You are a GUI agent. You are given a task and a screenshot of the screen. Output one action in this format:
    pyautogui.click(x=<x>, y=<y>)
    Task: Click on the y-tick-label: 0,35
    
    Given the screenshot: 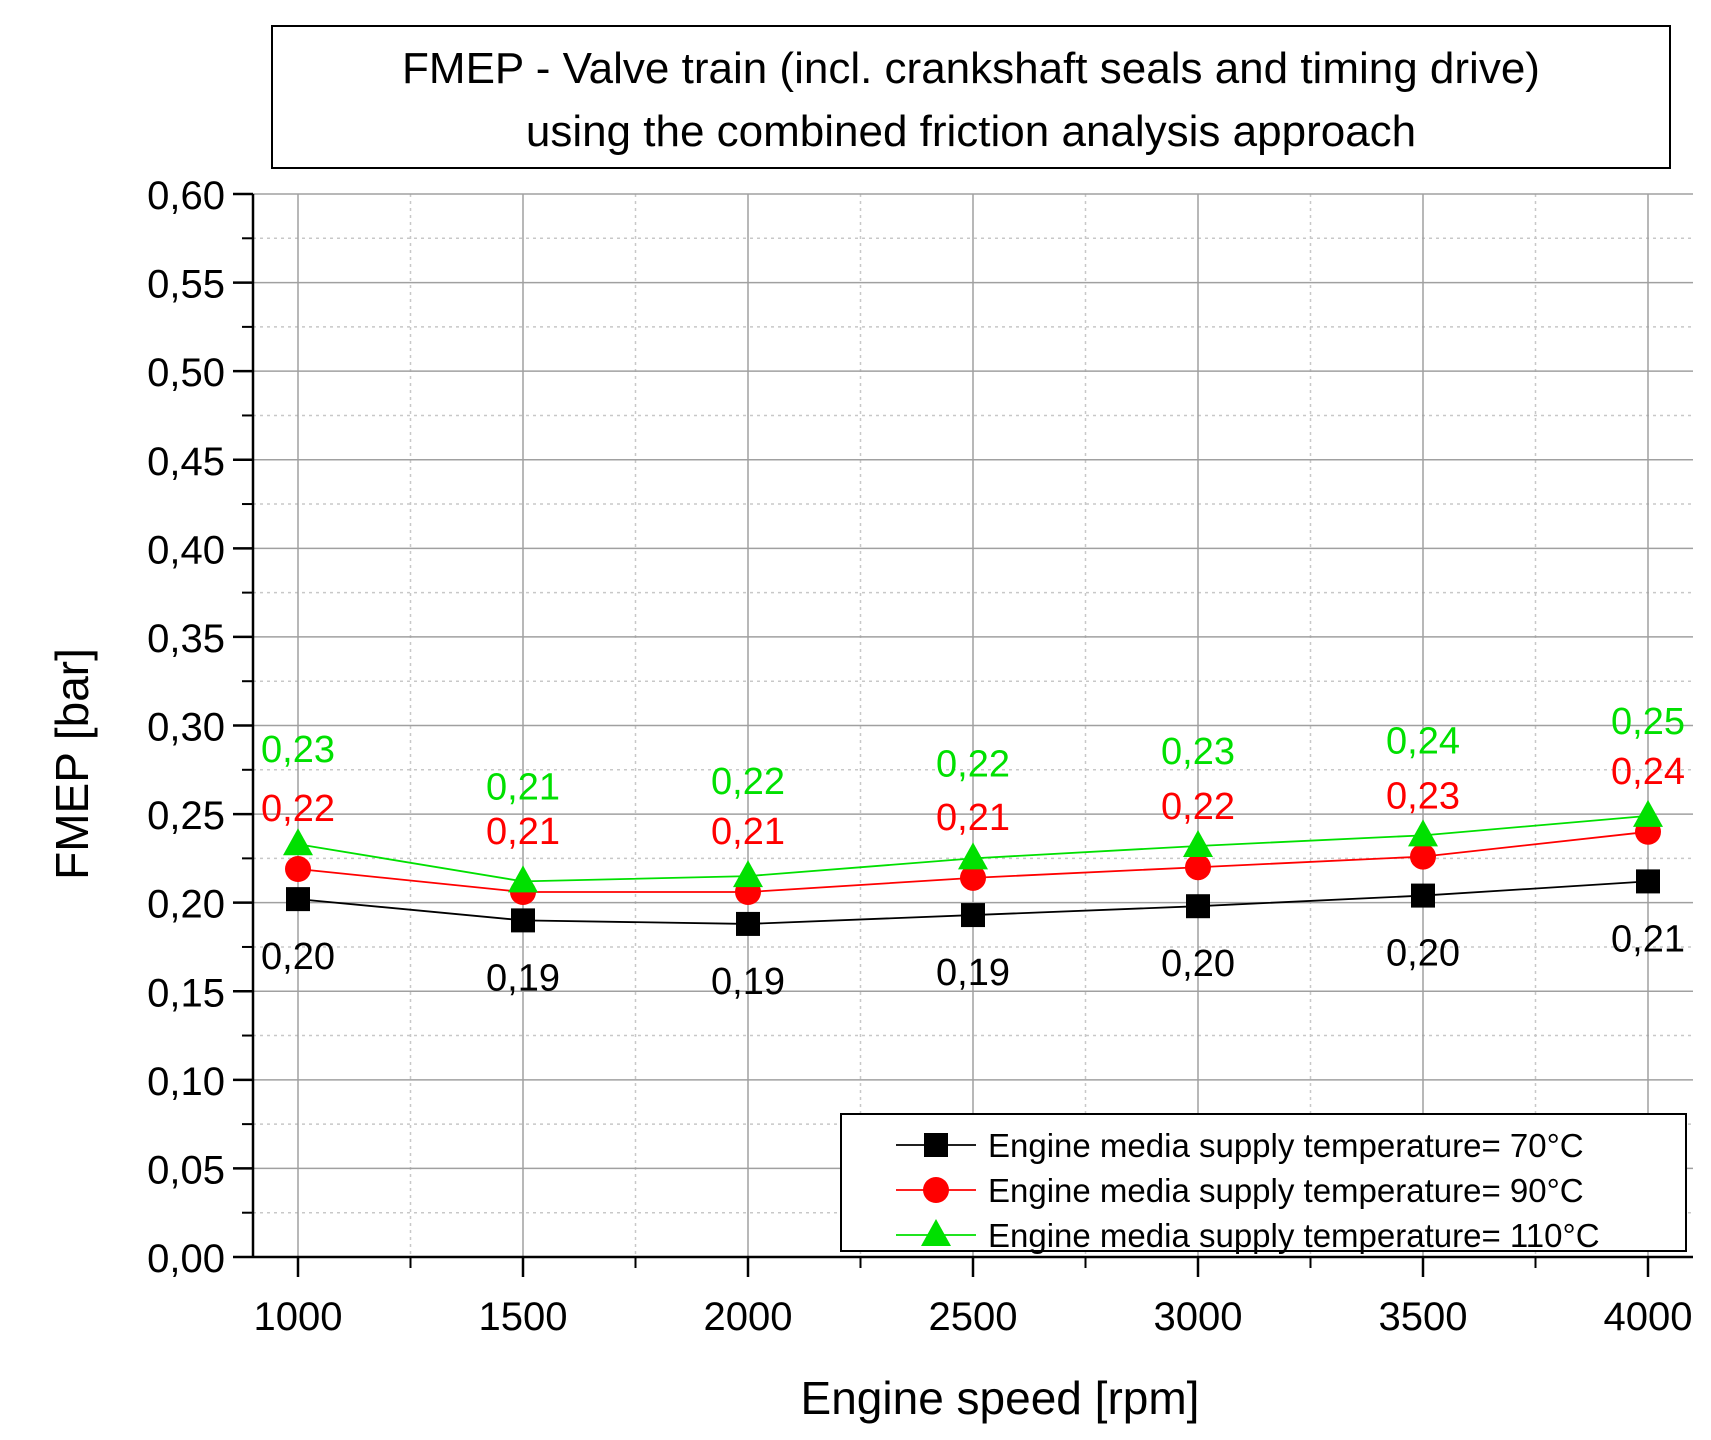 What is the action you would take?
    pyautogui.click(x=186, y=639)
    